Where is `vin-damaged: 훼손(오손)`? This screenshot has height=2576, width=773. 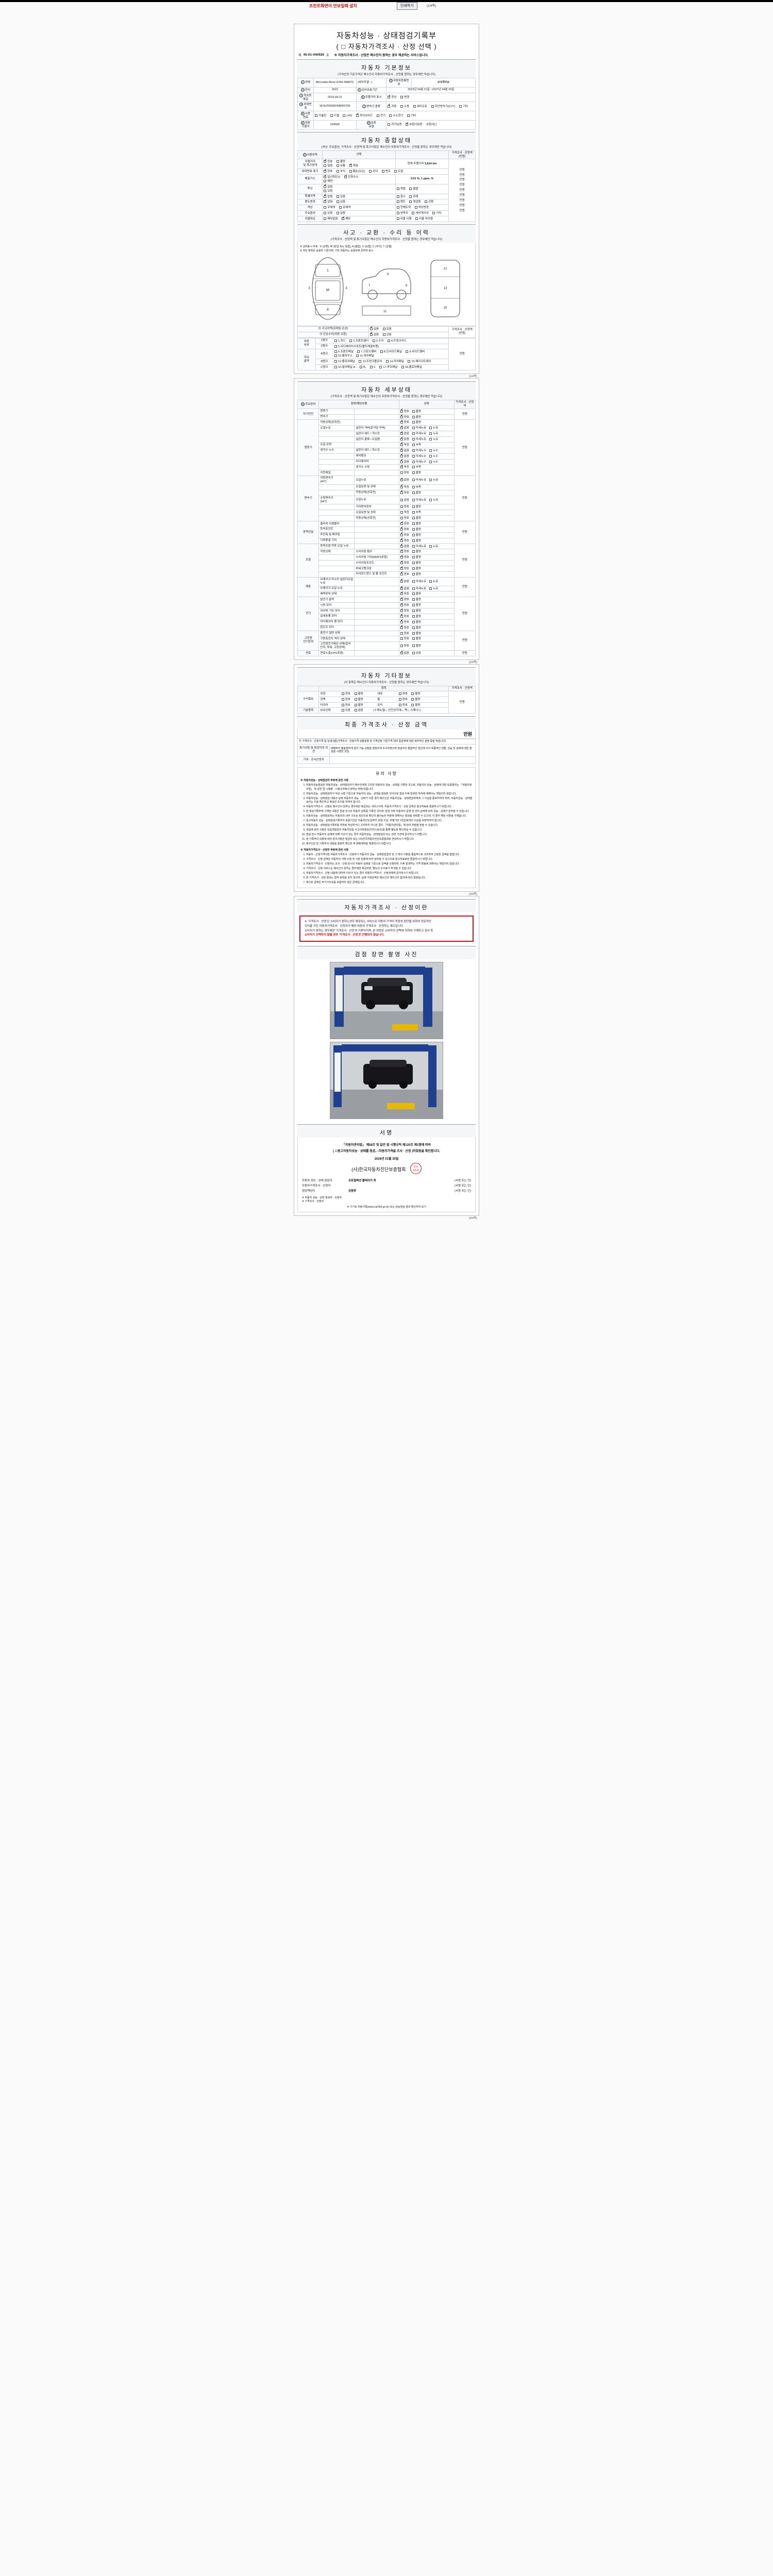
vin-damaged: 훼손(오손) is located at coordinates (357, 172).